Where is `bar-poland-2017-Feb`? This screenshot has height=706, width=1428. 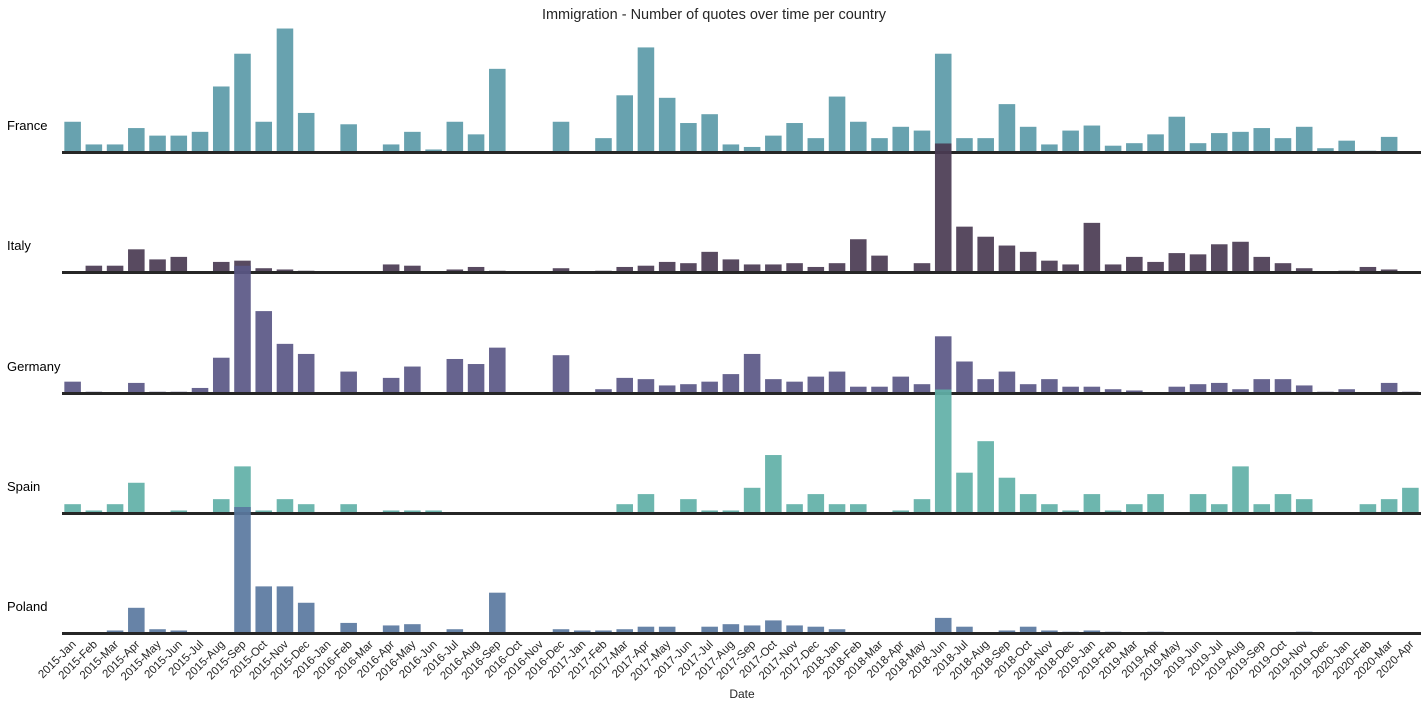 bar-poland-2017-Feb is located at coordinates (603, 631).